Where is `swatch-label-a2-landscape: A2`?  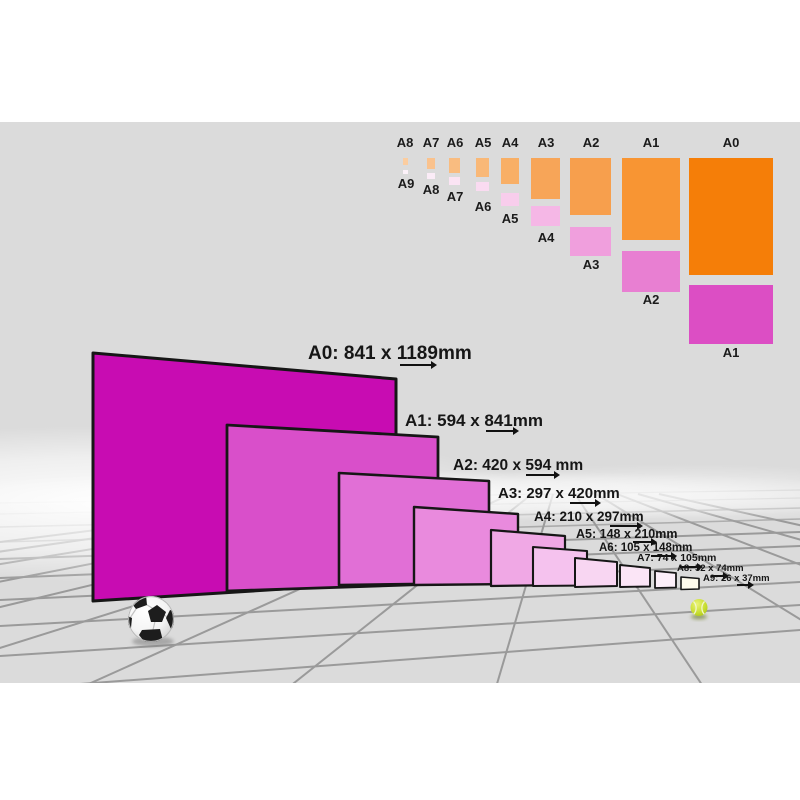 swatch-label-a2-landscape: A2 is located at coordinates (651, 299).